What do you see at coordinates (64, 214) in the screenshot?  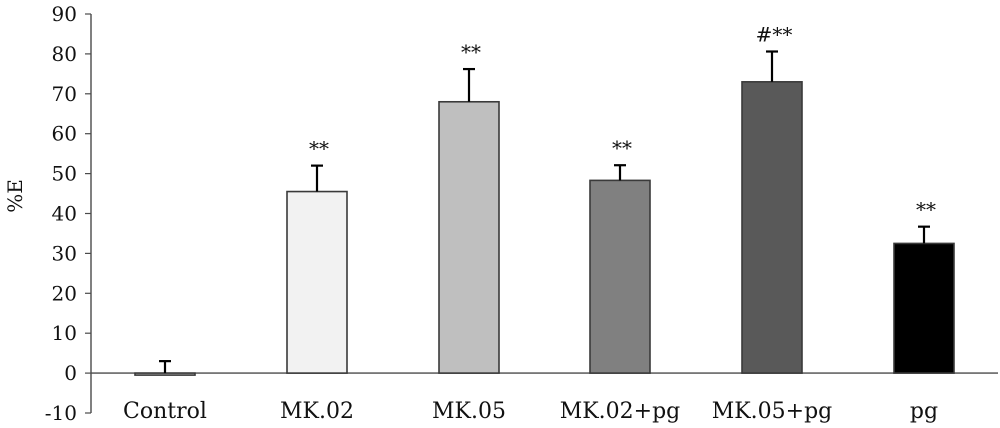 I see `y-tick-label: 40` at bounding box center [64, 214].